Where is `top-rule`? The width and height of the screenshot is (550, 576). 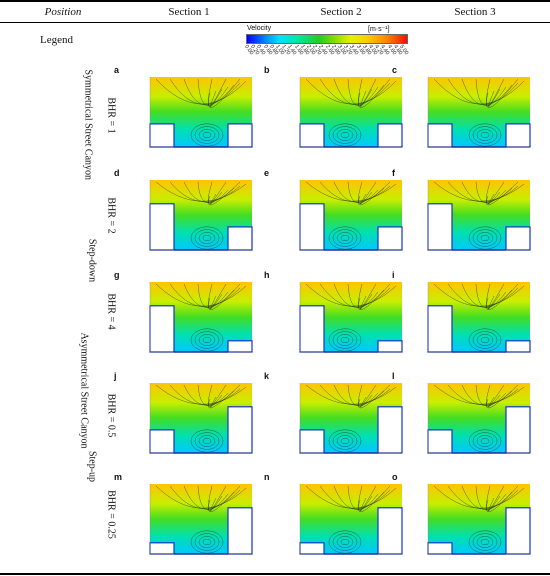
top-rule is located at coordinates (275, 1).